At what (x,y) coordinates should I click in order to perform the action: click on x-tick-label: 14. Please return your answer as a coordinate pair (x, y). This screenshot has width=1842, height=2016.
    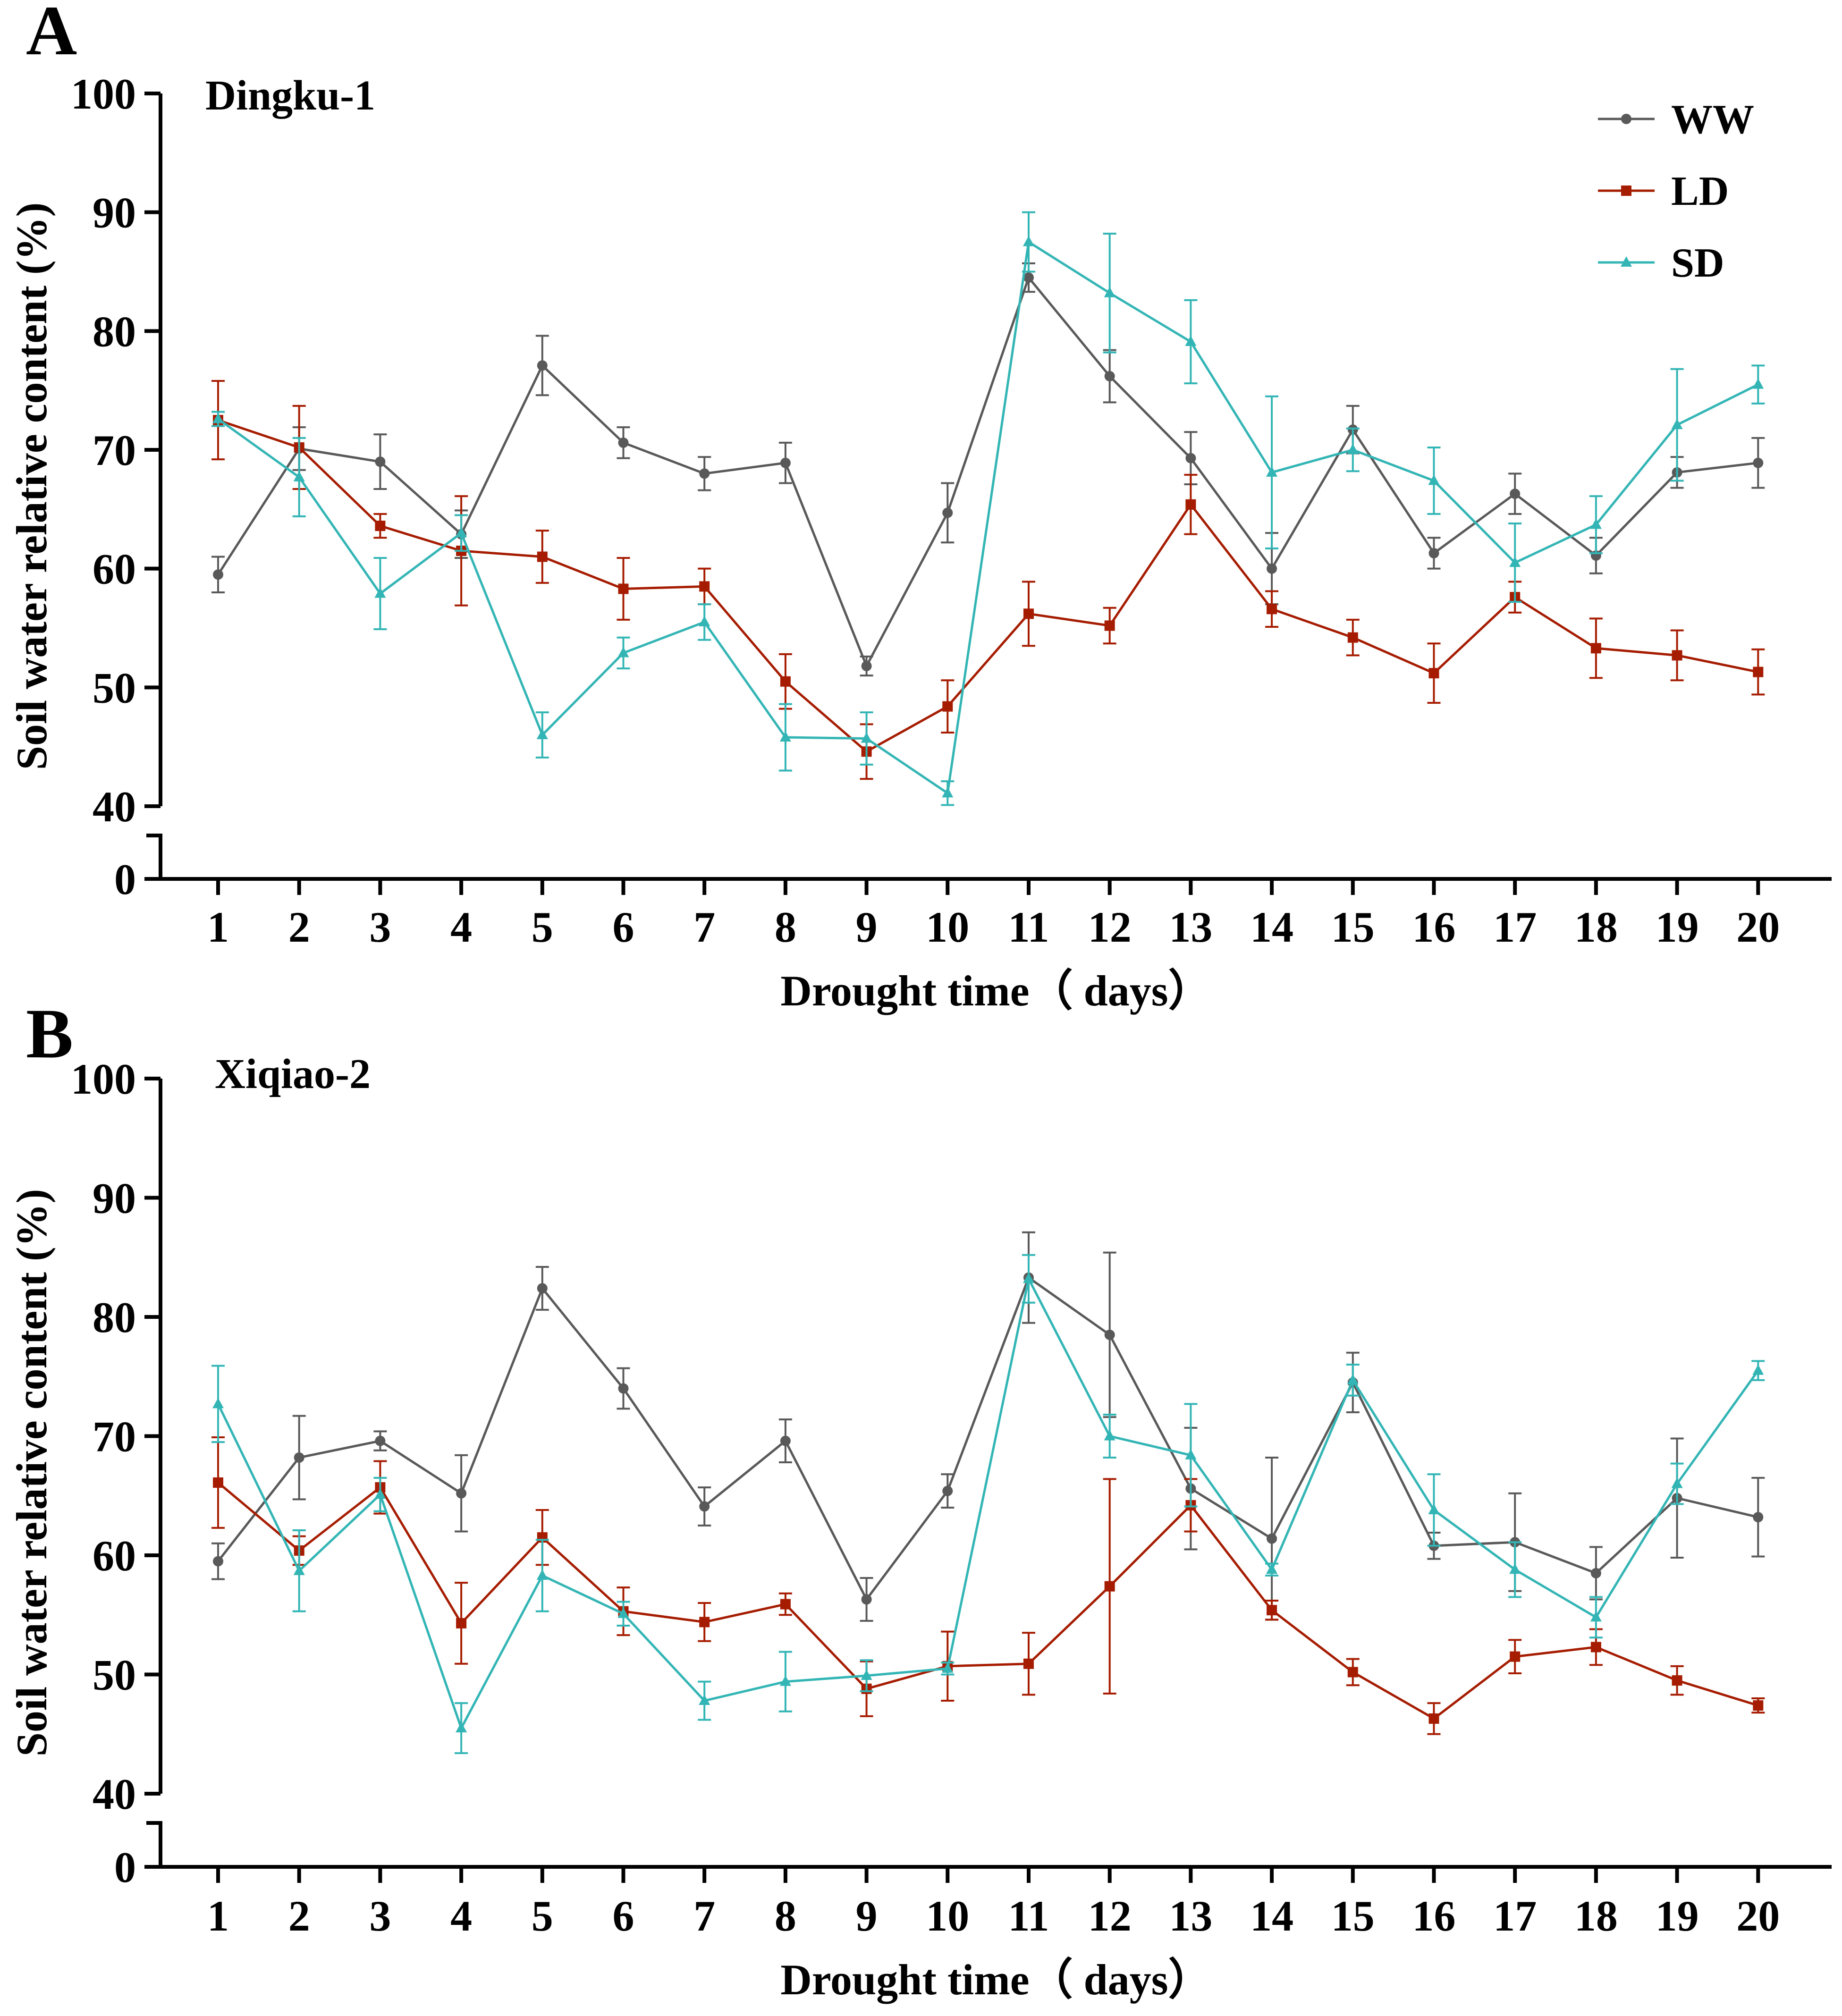
    Looking at the image, I should click on (1271, 927).